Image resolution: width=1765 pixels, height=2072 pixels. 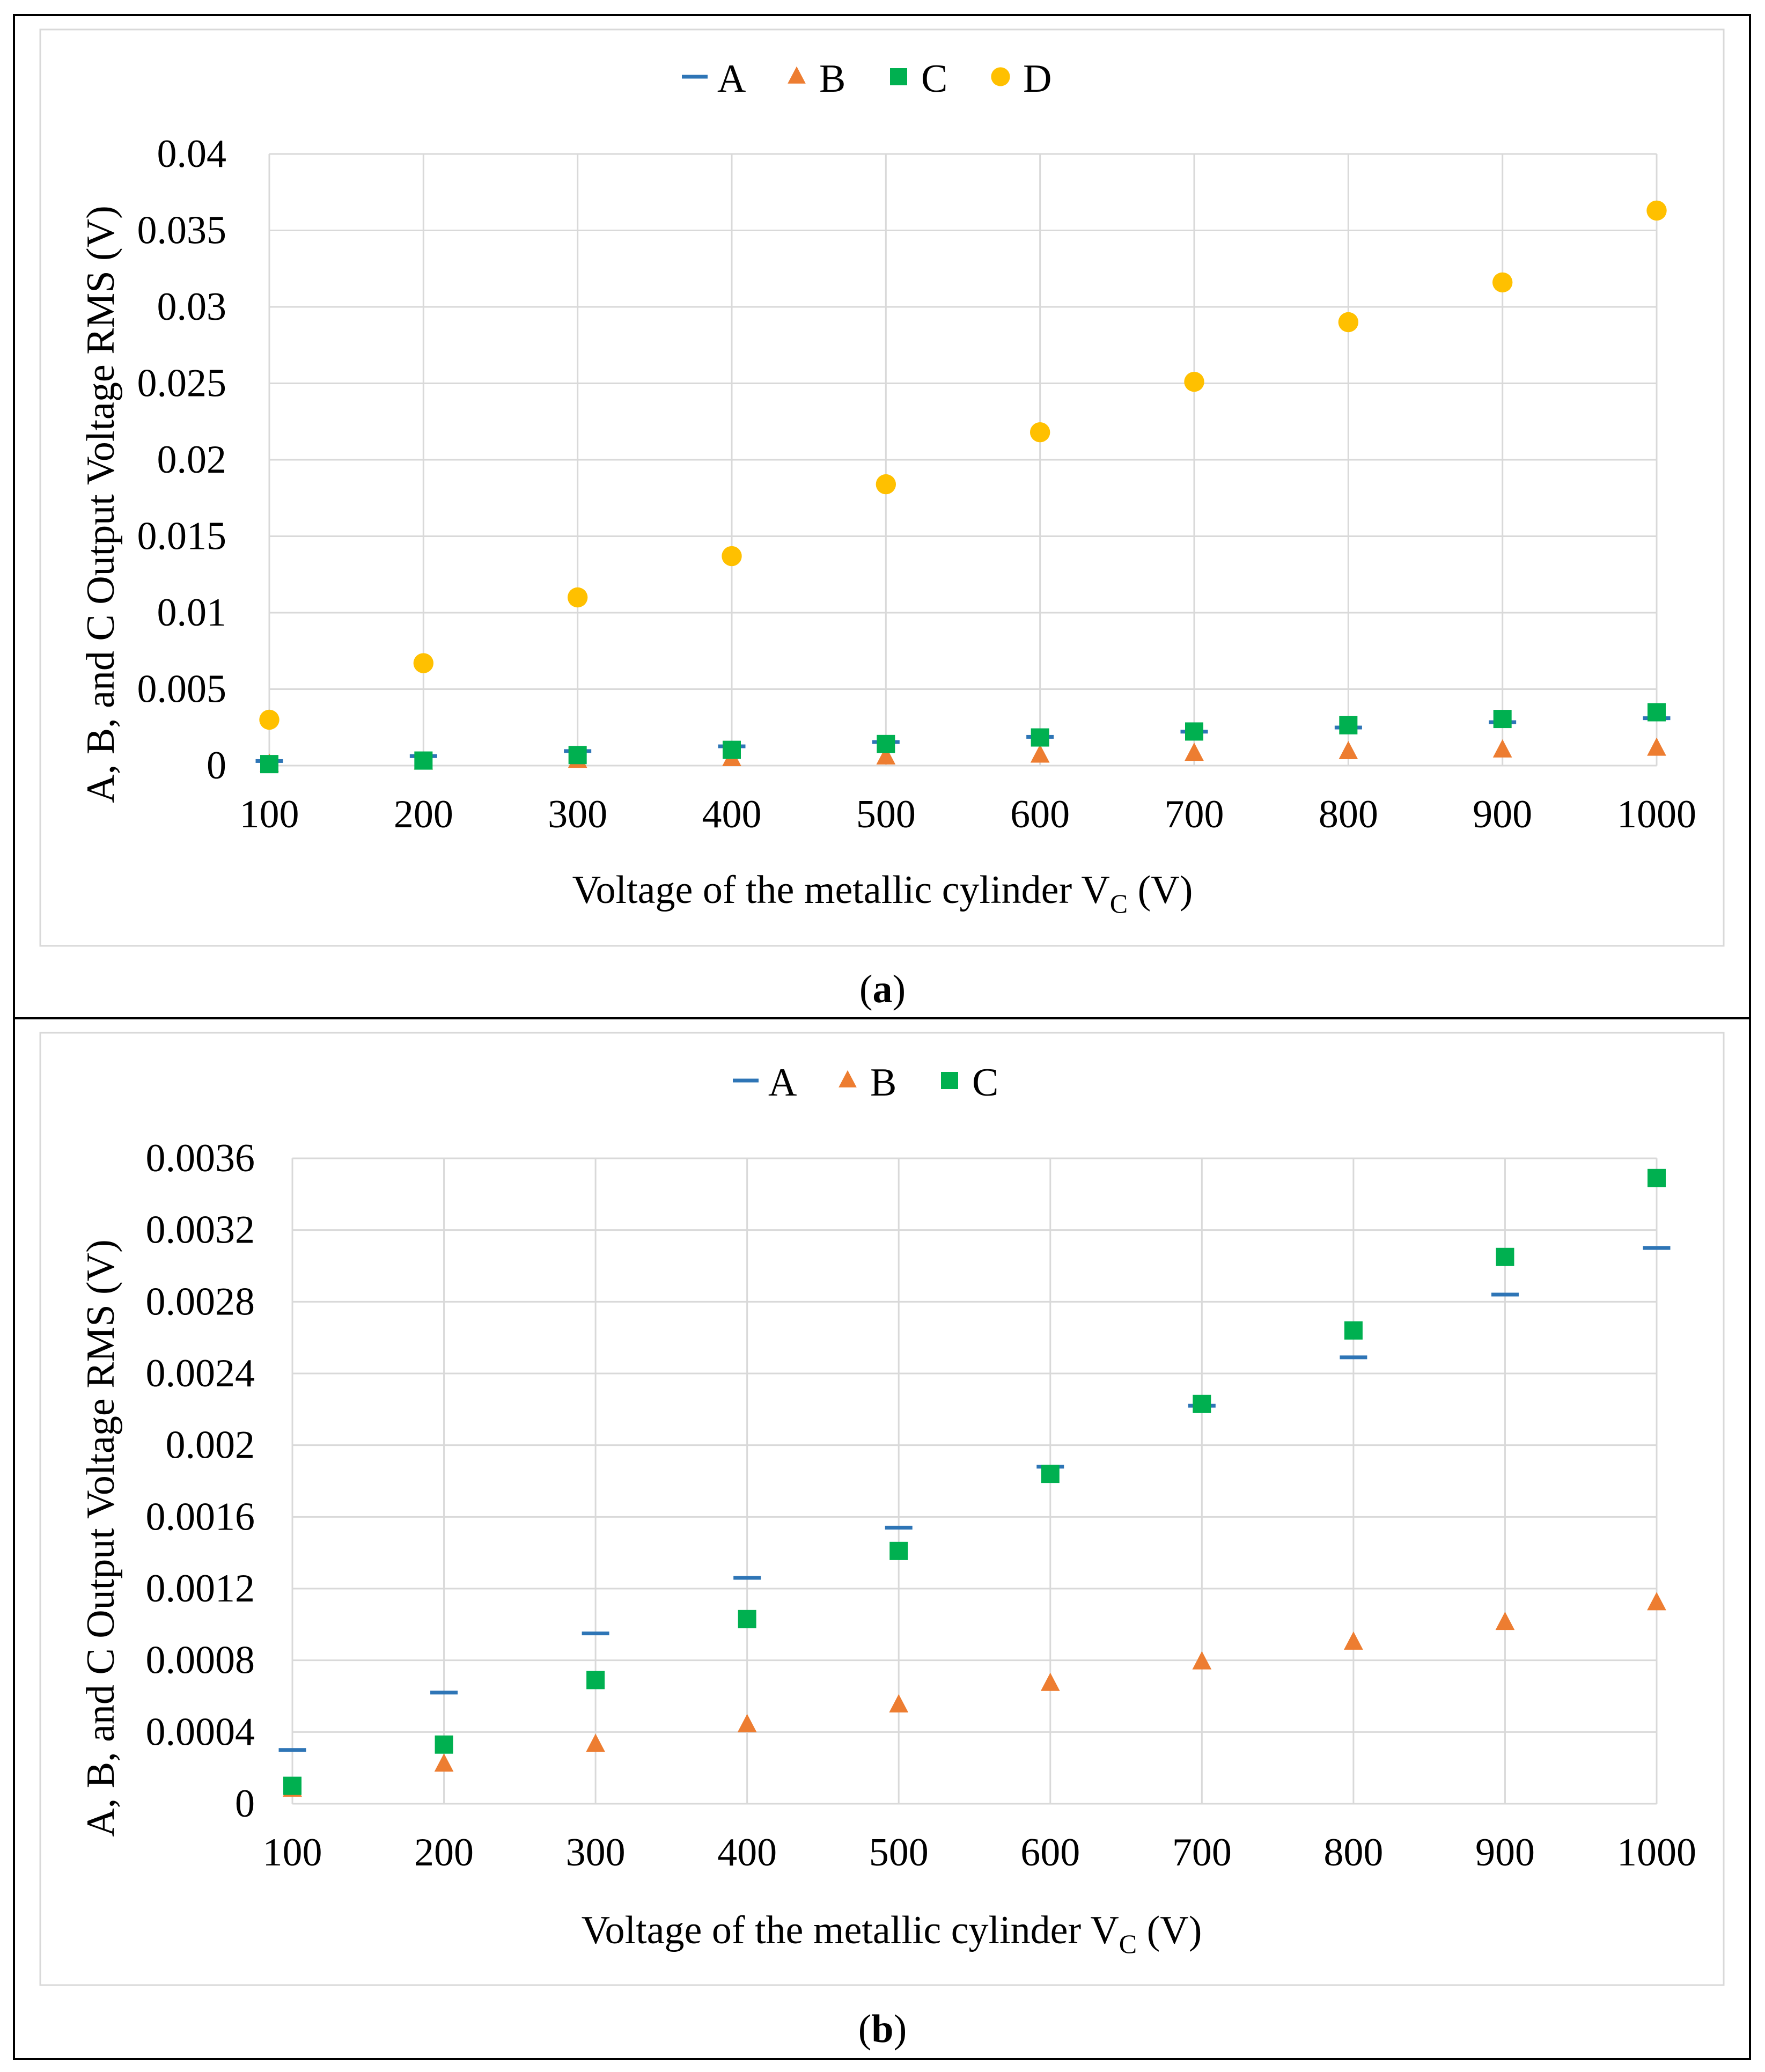 What do you see at coordinates (1169, 1930) in the screenshot?
I see `chart-b-x-axis-label-unit: (V)` at bounding box center [1169, 1930].